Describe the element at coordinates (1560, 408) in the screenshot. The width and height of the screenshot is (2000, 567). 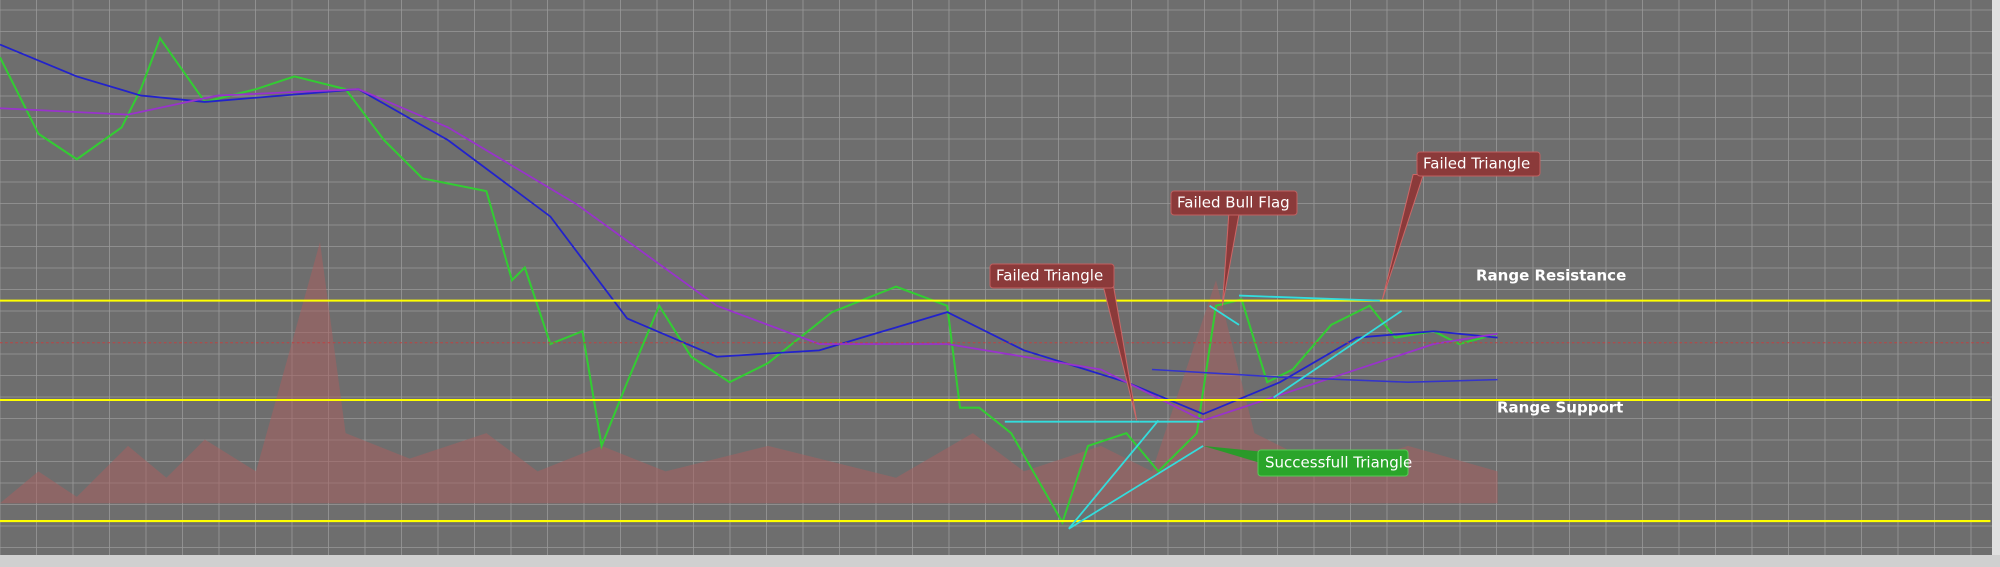
I see `level-label: Range Support` at that location.